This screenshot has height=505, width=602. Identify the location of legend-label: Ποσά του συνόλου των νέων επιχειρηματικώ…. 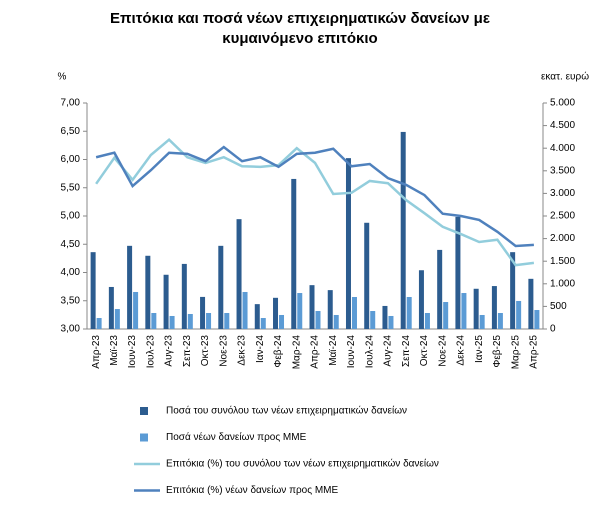
(286, 411).